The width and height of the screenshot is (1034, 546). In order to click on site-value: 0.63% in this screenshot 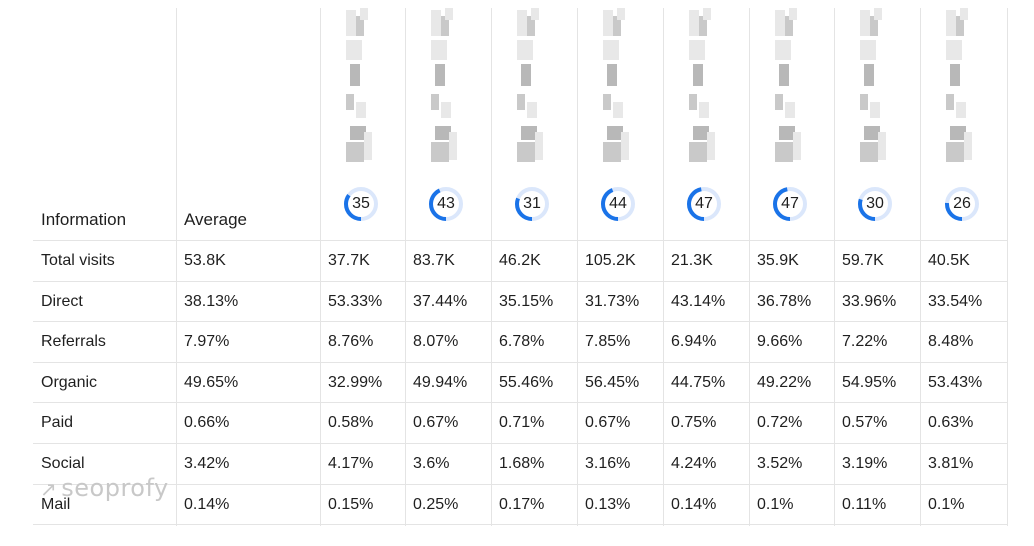, I will do `click(951, 422)`.